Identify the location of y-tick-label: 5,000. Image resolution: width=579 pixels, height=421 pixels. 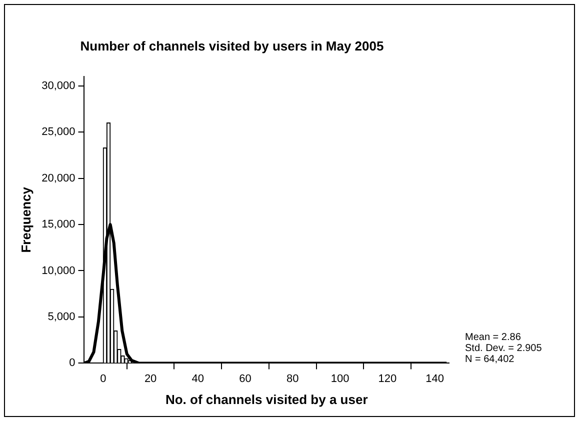
(62, 317).